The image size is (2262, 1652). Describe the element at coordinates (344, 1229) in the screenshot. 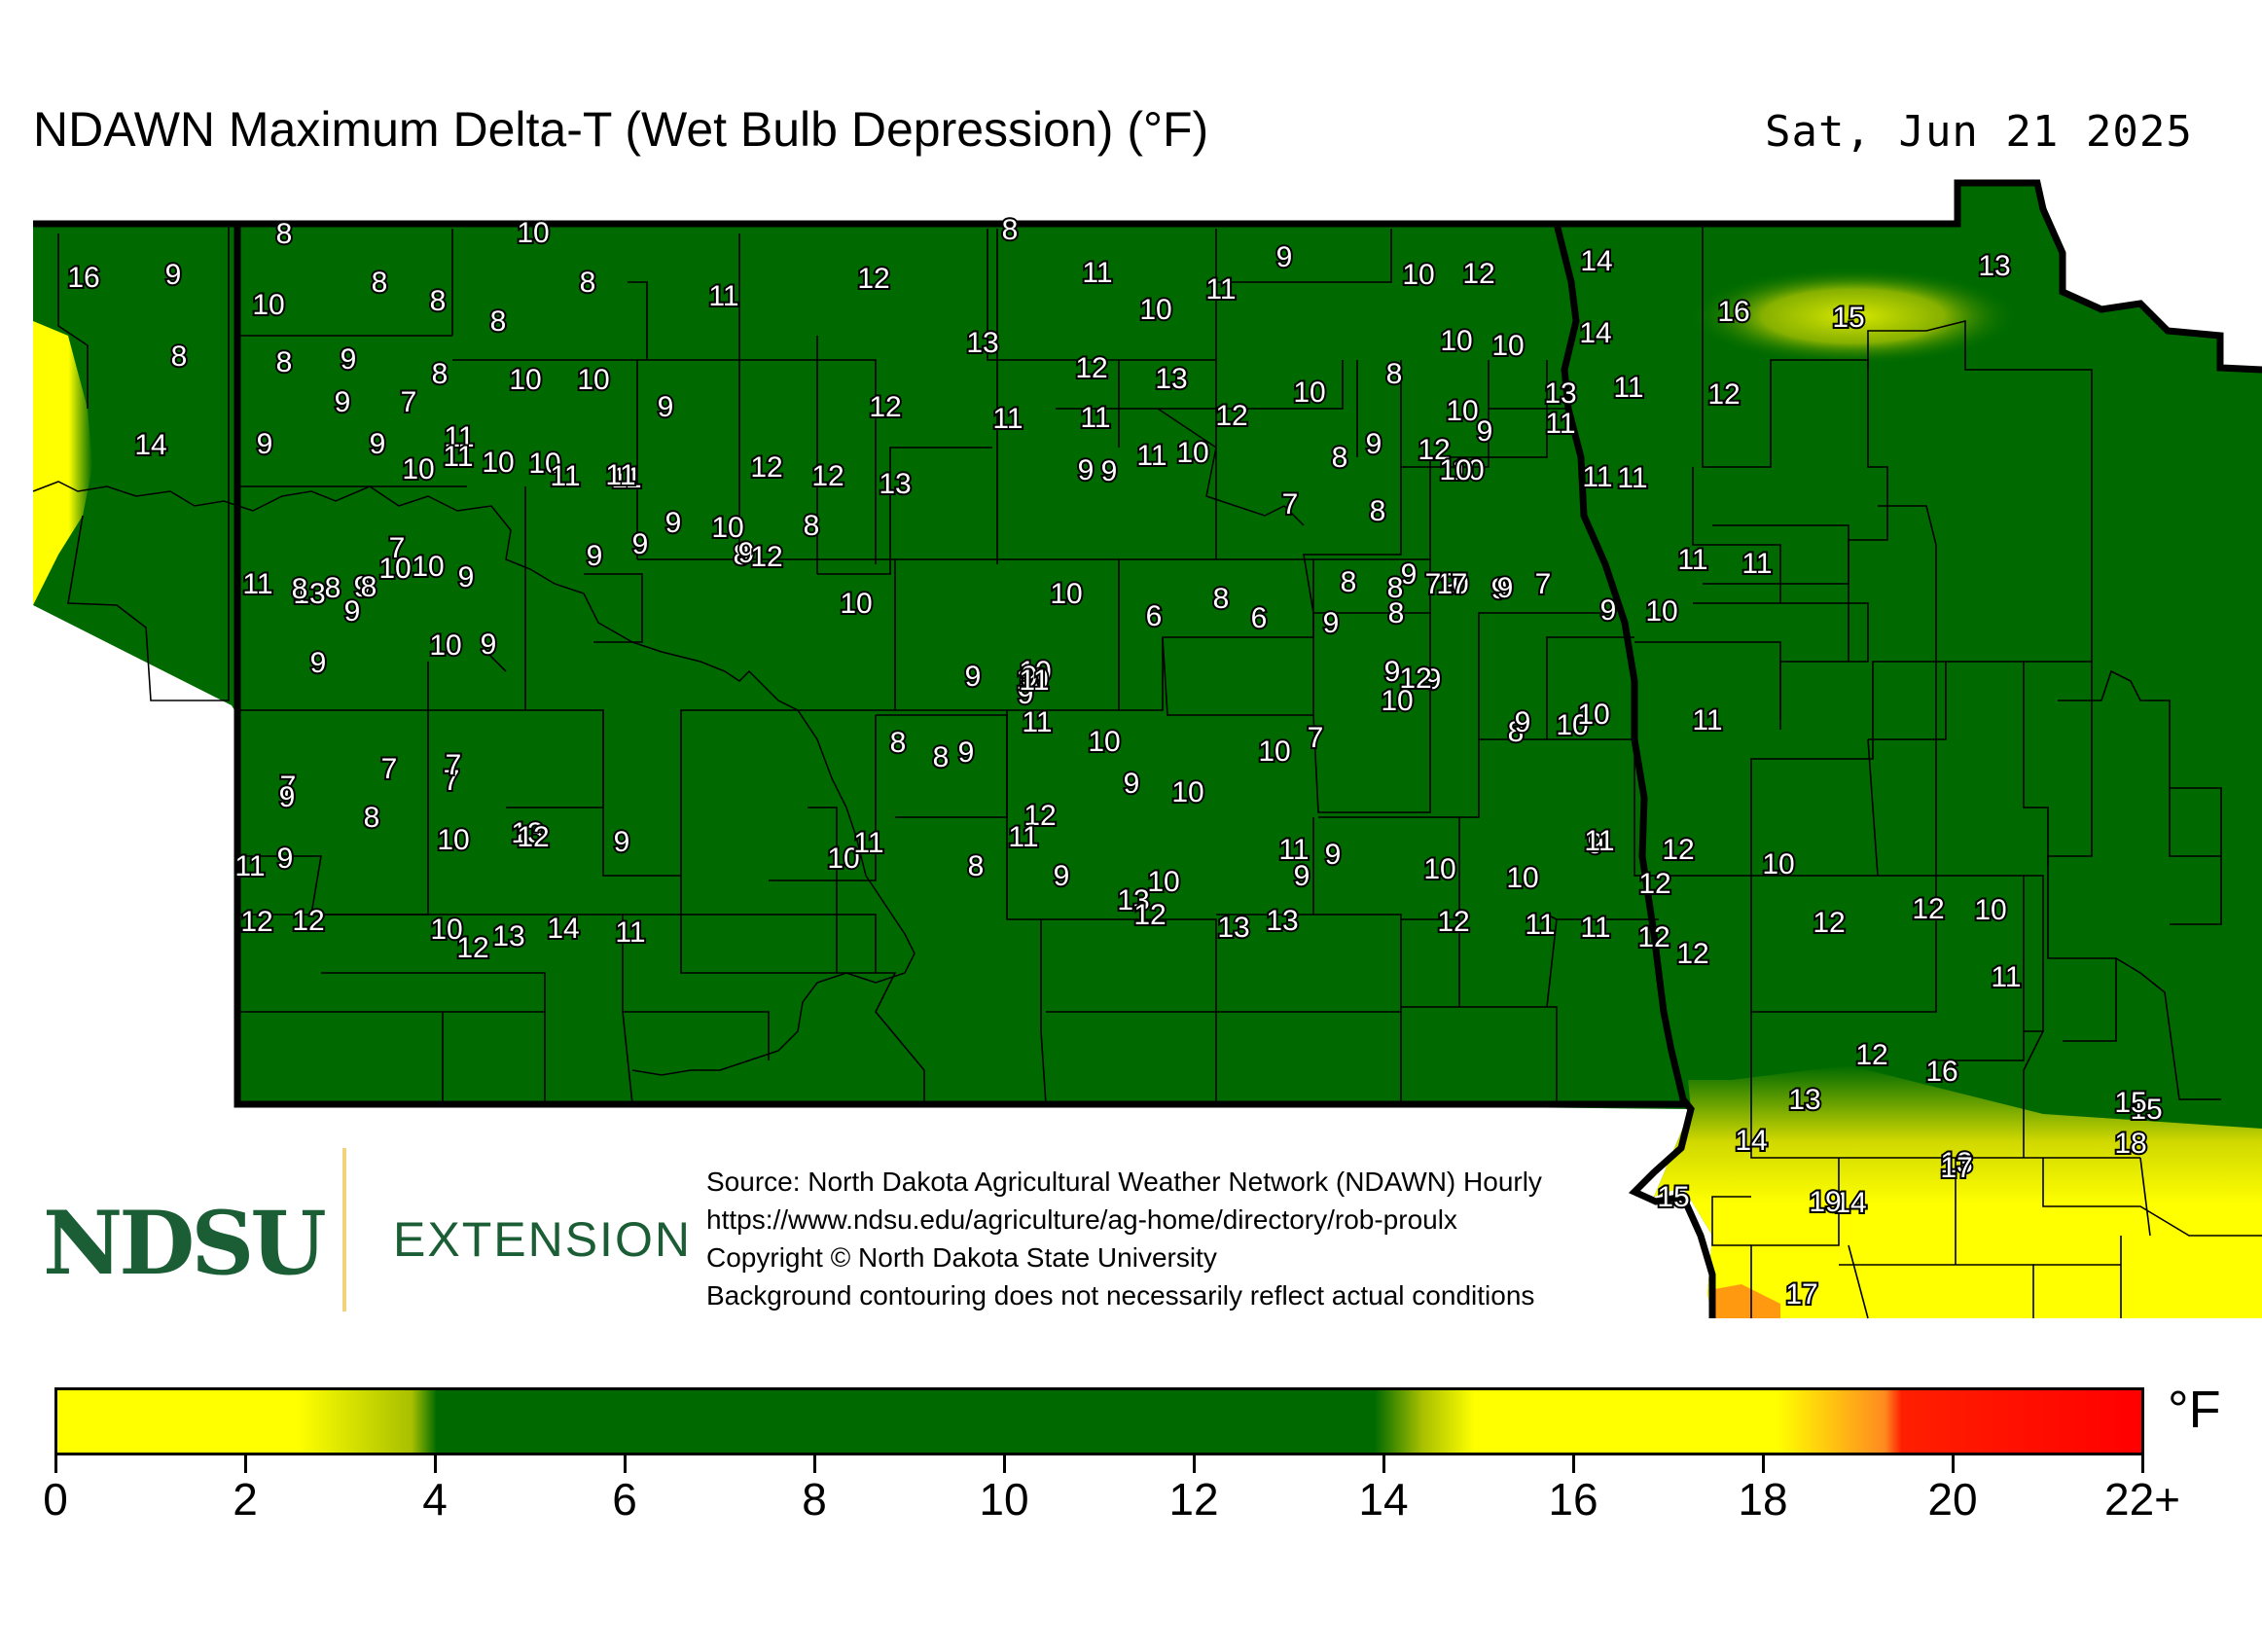

I see `logo-divider` at that location.